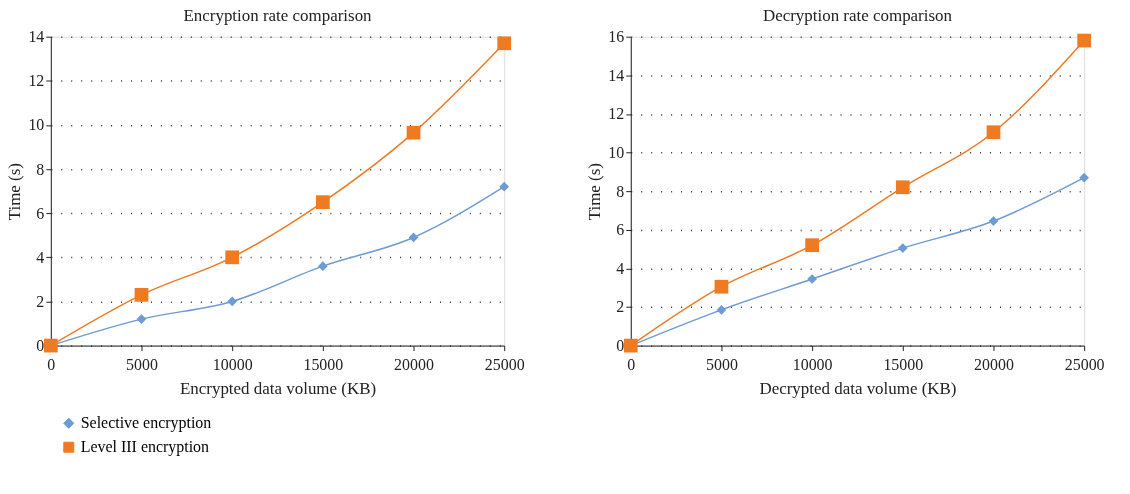 The image size is (1130, 494). Describe the element at coordinates (146, 423) in the screenshot. I see `legend-label: Selective encryption` at that location.